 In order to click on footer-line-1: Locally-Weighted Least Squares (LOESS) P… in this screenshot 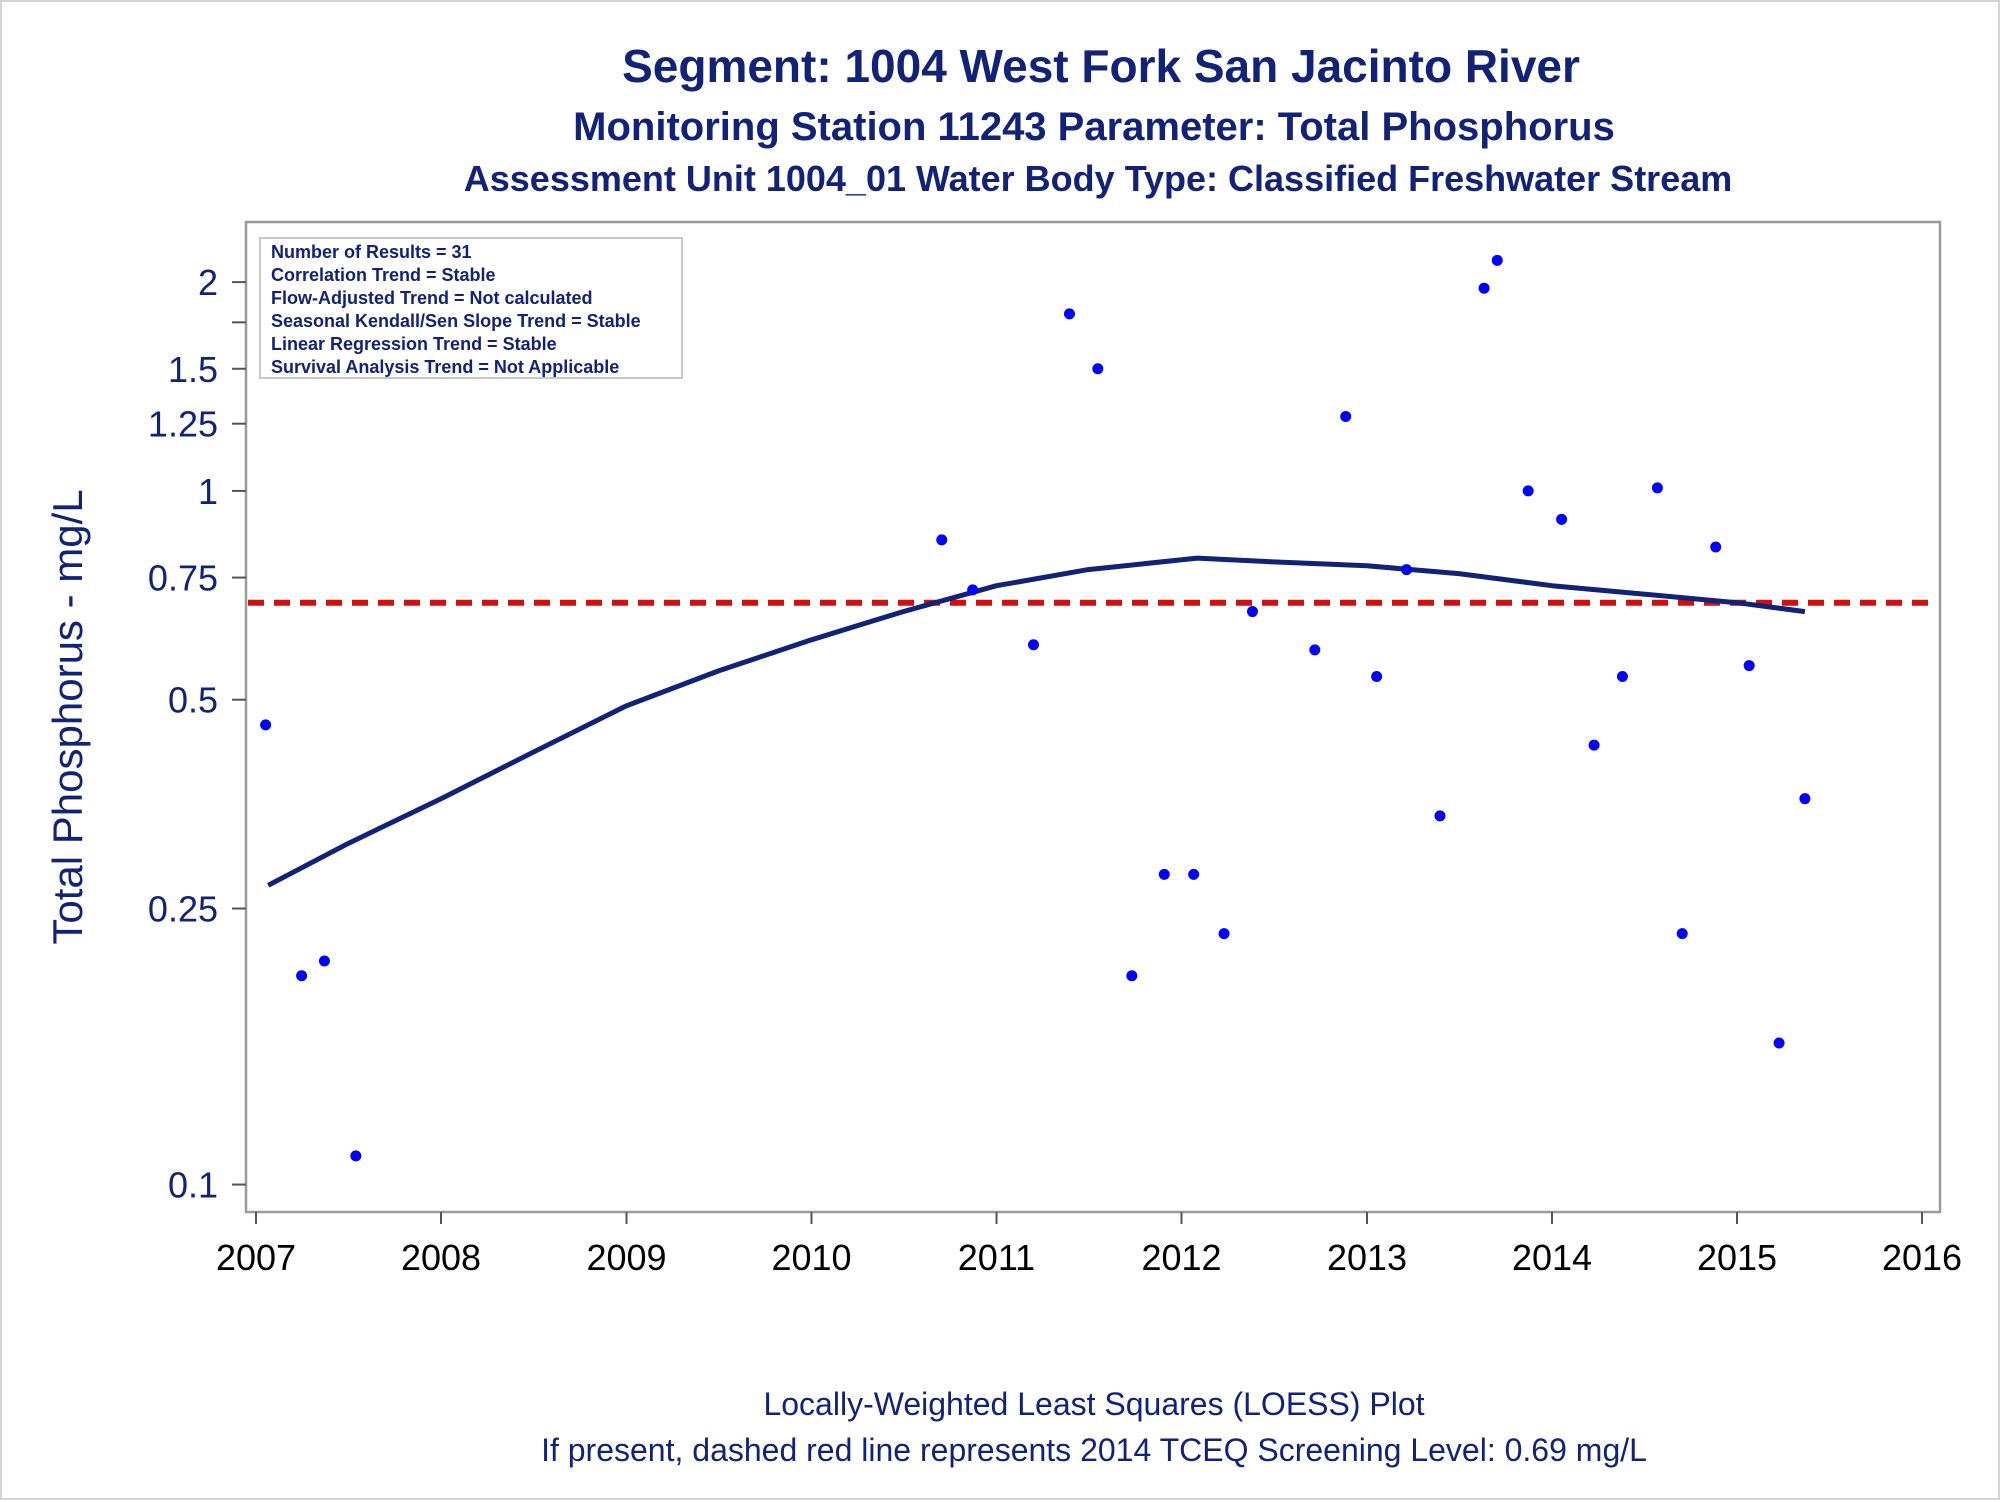, I will do `click(1093, 1404)`.